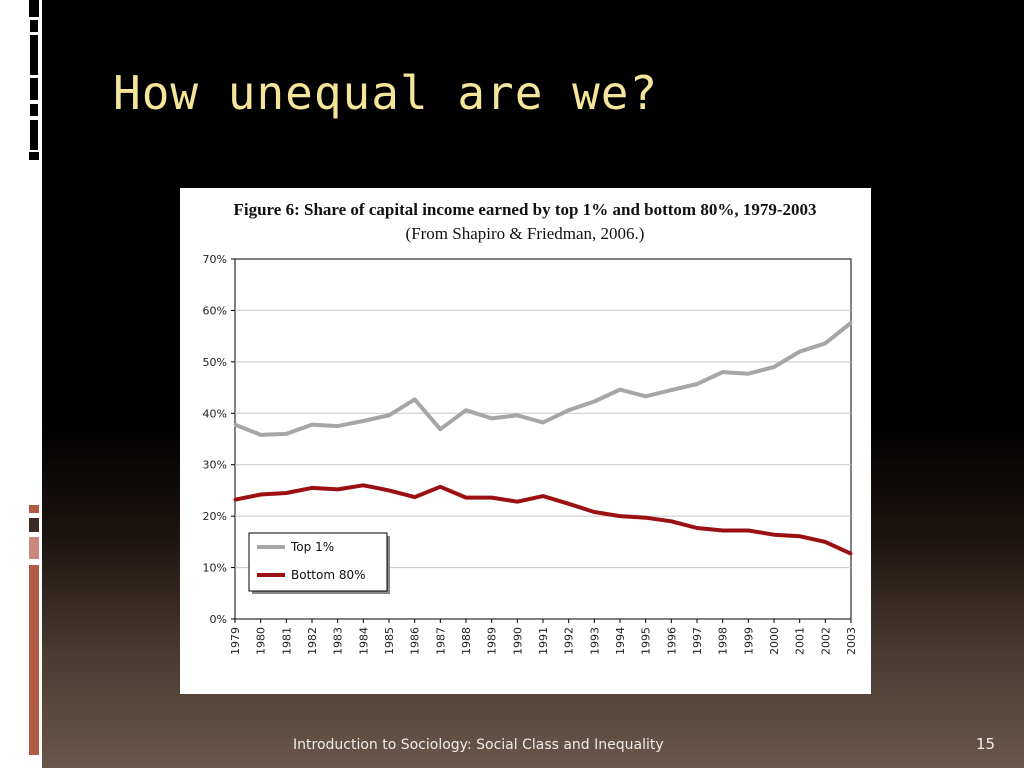 The image size is (1024, 768). I want to click on y-tick-label: 40%, so click(215, 413).